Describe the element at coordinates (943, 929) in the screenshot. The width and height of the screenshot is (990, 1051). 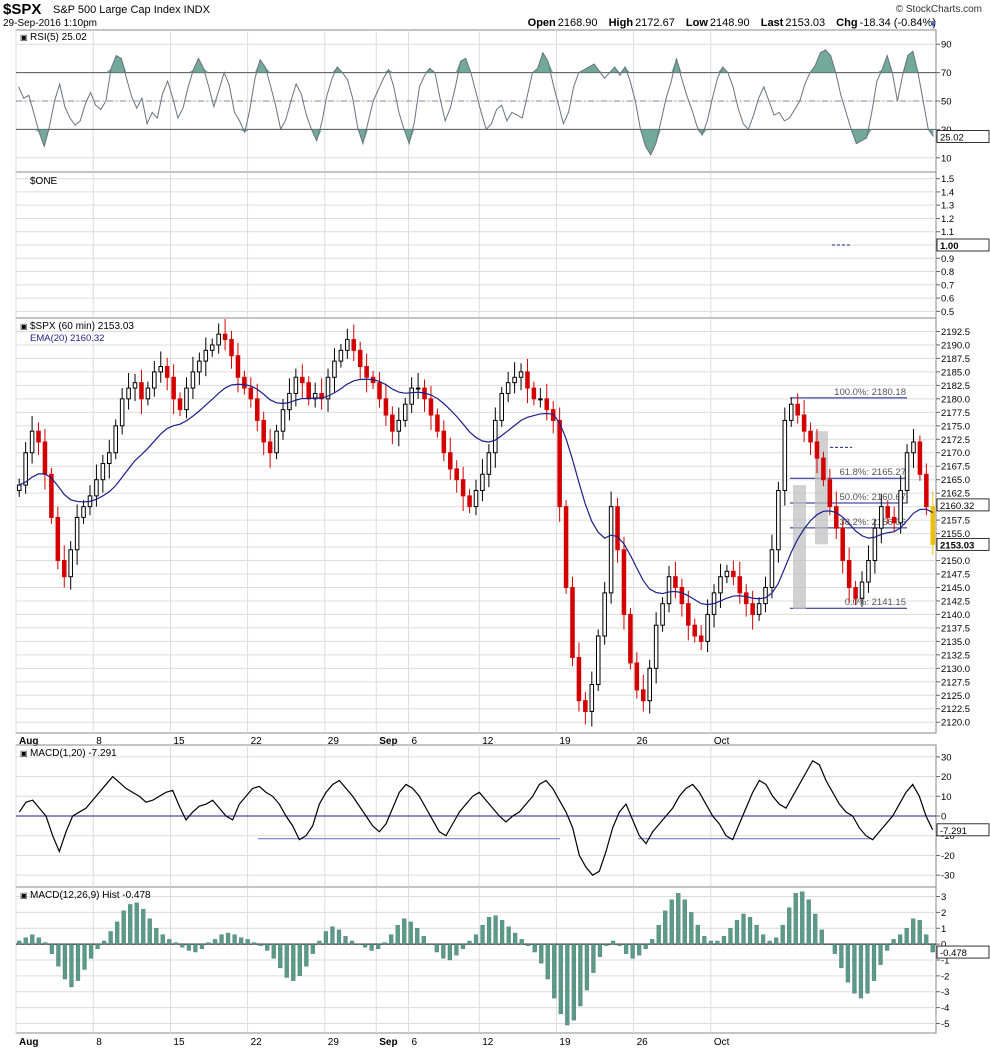
I see `hist-ytick-label: 1` at that location.